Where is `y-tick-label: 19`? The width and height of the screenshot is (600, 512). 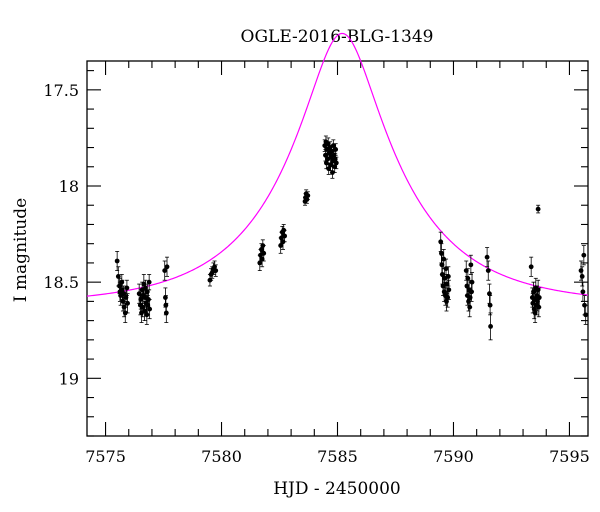
y-tick-label: 19 is located at coordinates (69, 378).